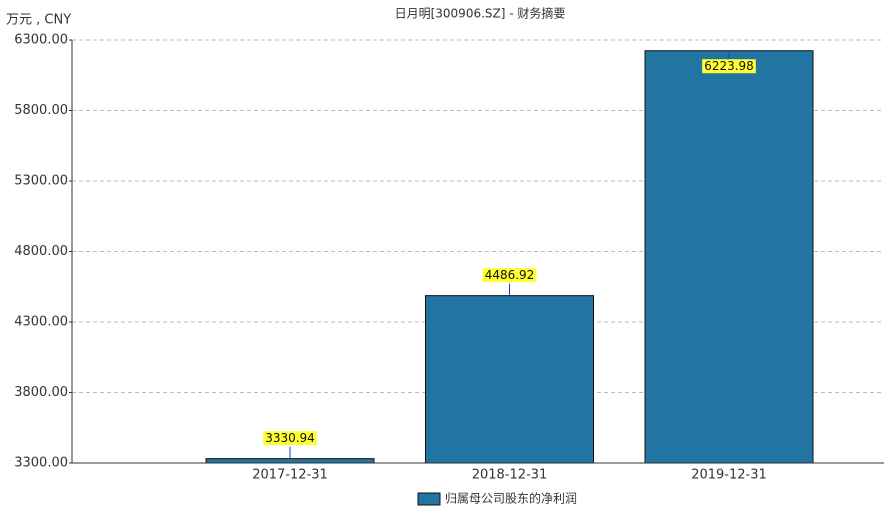 The height and width of the screenshot is (518, 884). What do you see at coordinates (41, 322) in the screenshot?
I see `y-tick-label: 4300.00` at bounding box center [41, 322].